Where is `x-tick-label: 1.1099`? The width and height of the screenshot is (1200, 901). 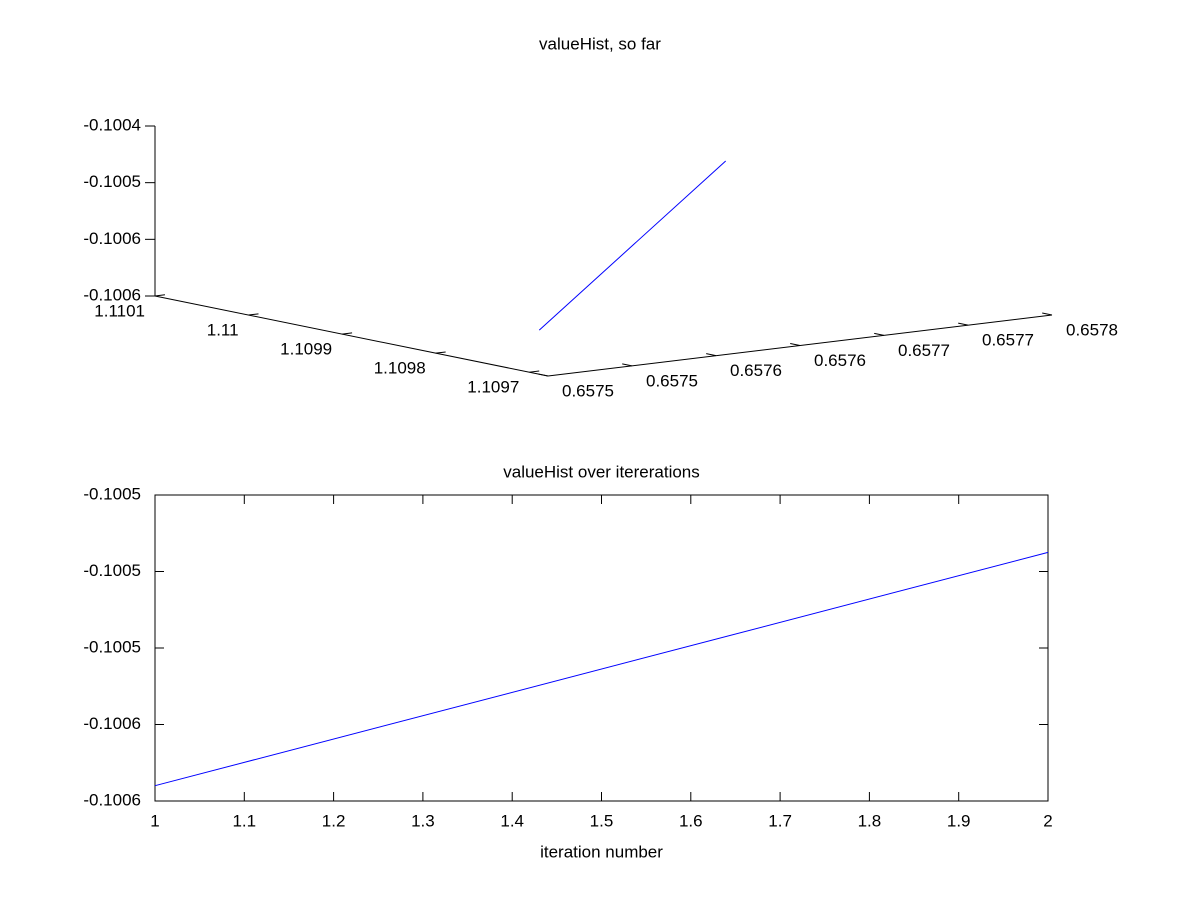 x-tick-label: 1.1099 is located at coordinates (306, 349).